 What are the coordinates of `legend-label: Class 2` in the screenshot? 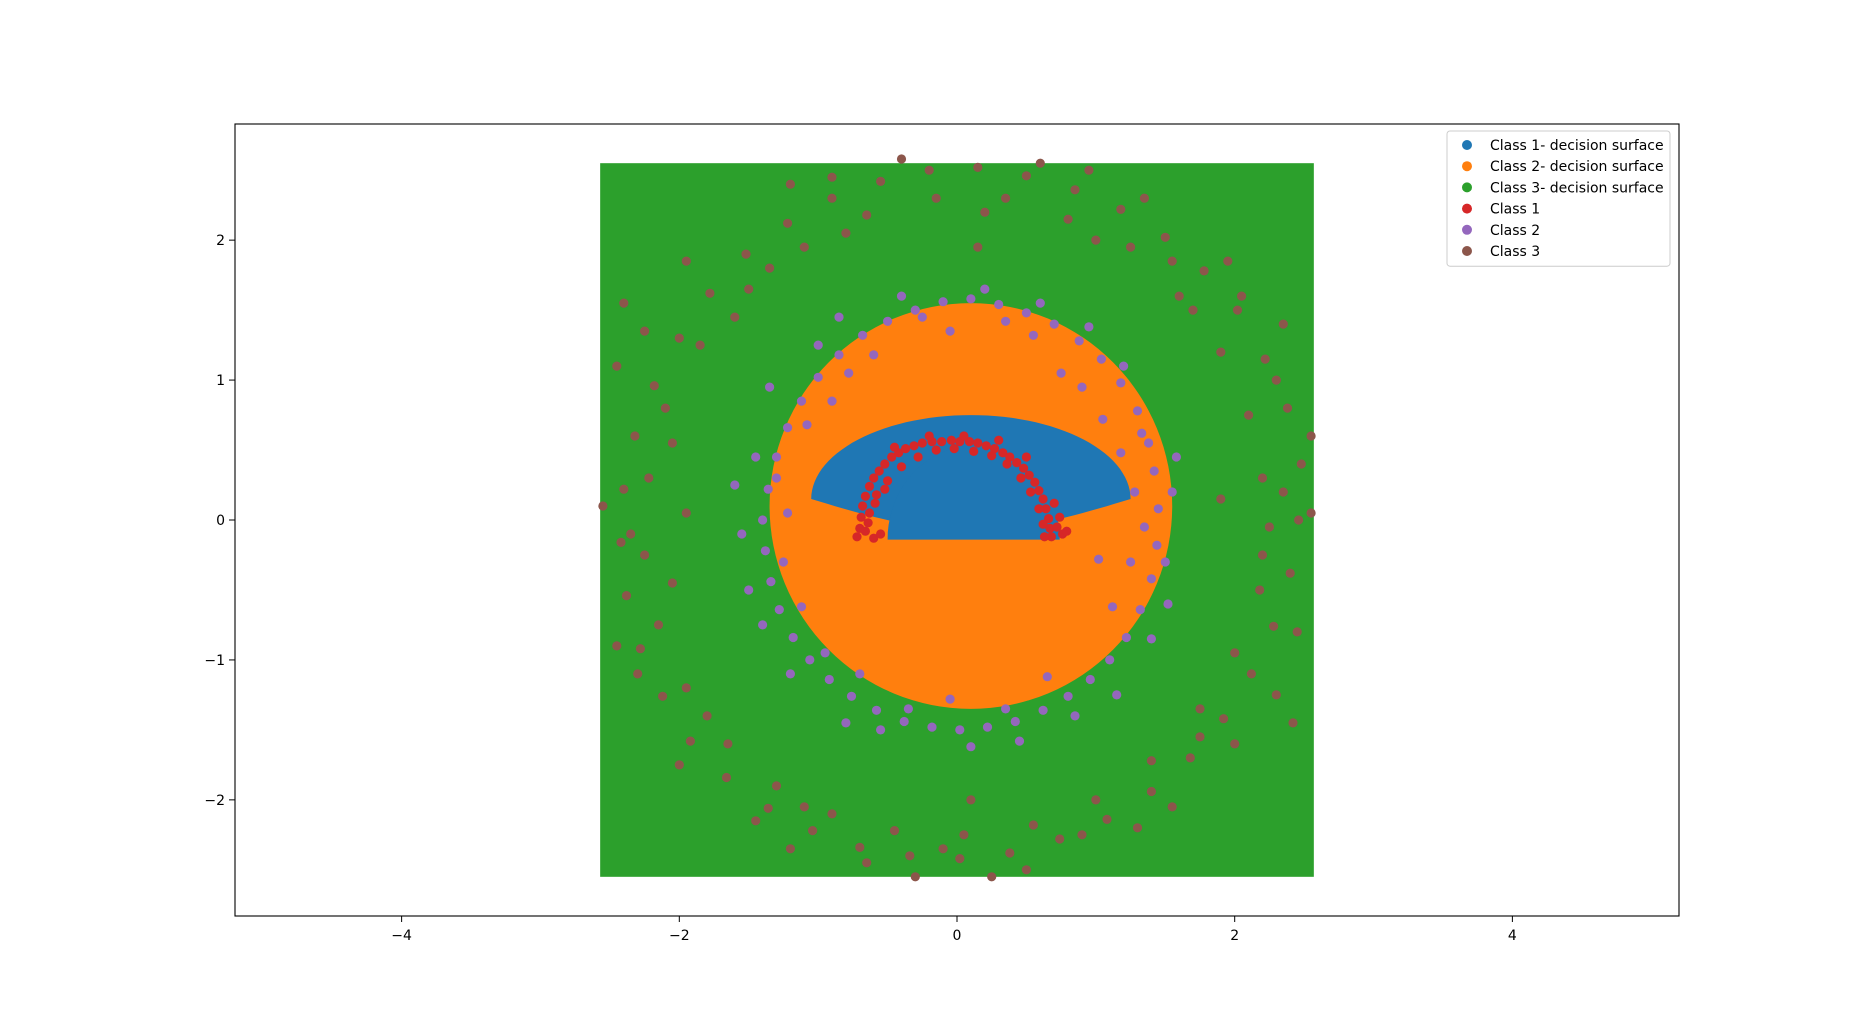 It's located at (1515, 231).